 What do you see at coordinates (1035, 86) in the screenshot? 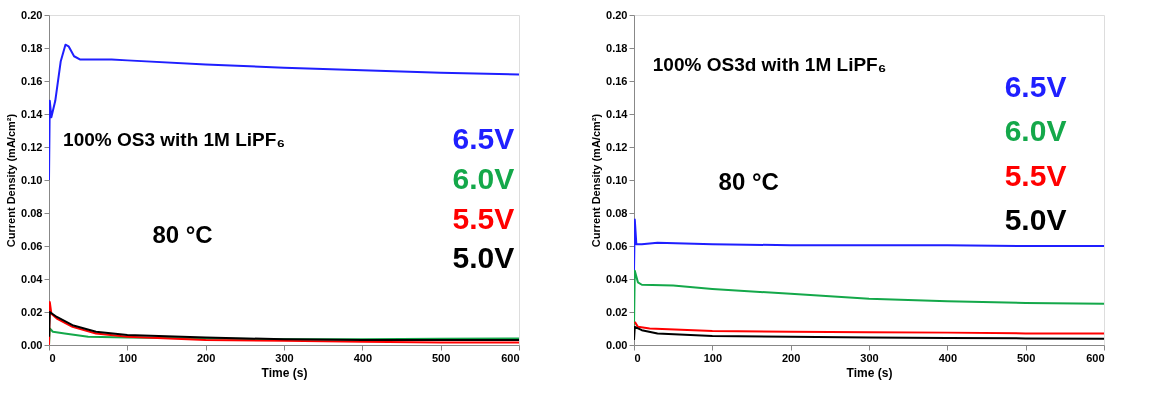
I see `text: 6.5V` at bounding box center [1035, 86].